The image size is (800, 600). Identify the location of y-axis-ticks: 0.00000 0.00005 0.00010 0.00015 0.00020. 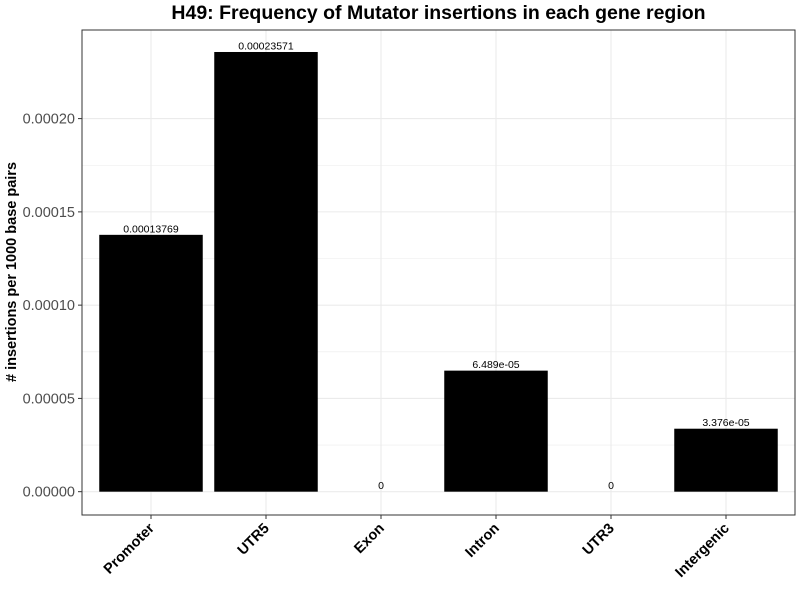
(52, 306).